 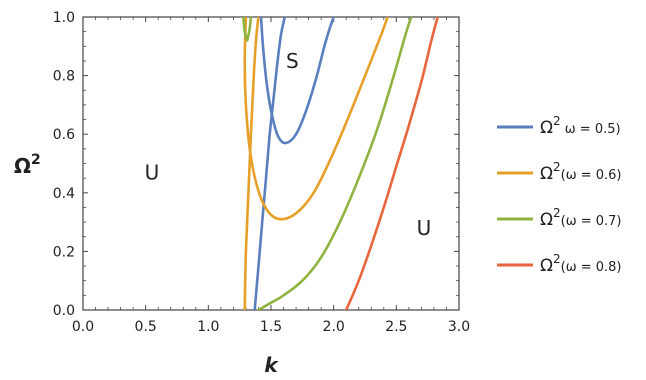 I want to click on x-axis-label: k, so click(x=271, y=365).